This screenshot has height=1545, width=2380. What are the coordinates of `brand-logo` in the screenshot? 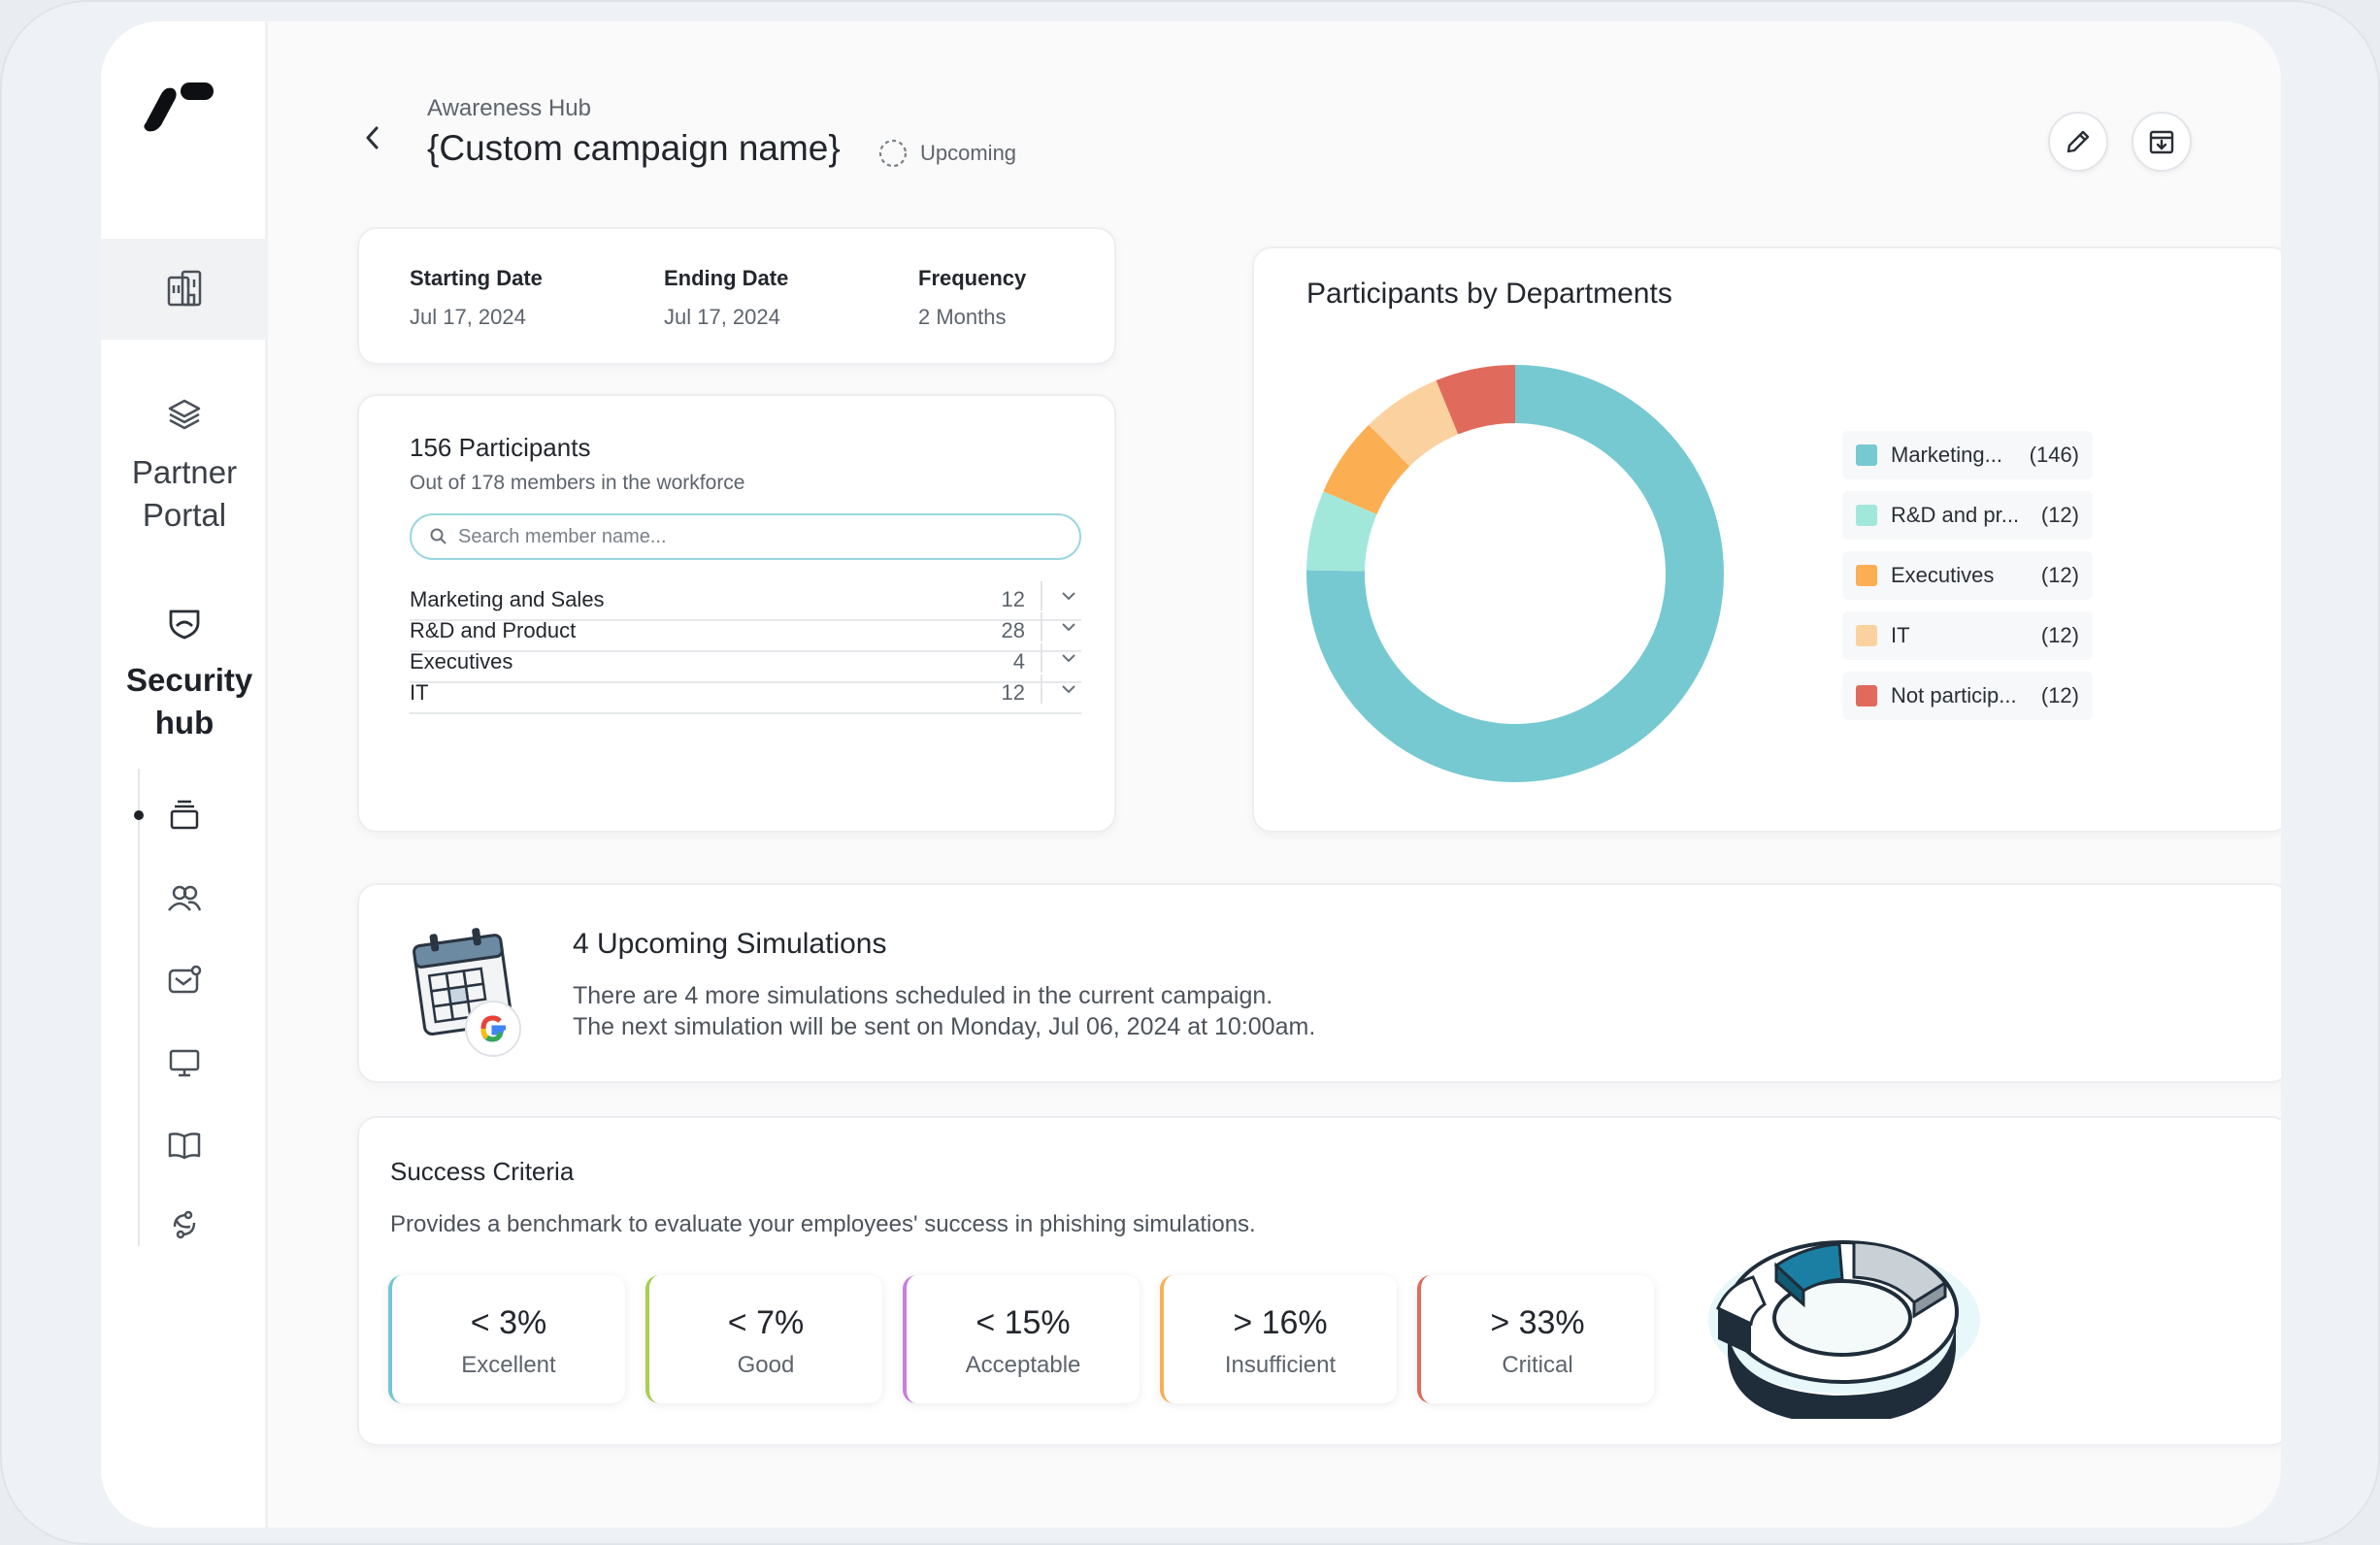 It's located at (179, 107).